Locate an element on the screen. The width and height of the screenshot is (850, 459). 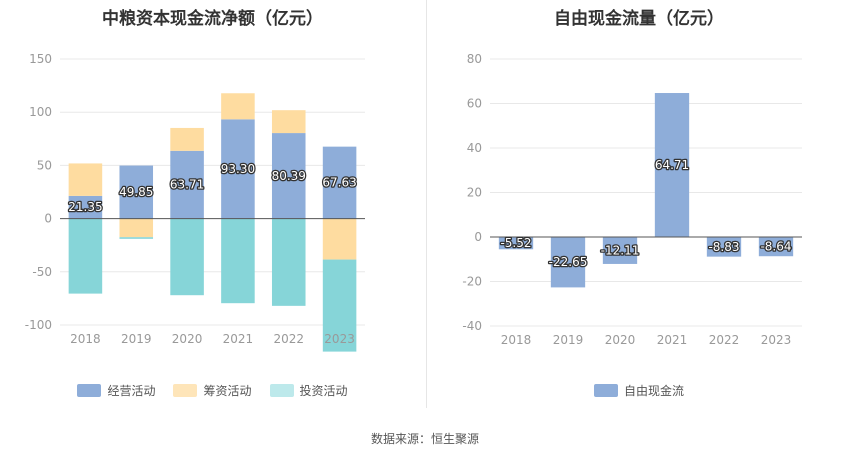
legend-label-financing: 筹资活动 is located at coordinates (227, 391).